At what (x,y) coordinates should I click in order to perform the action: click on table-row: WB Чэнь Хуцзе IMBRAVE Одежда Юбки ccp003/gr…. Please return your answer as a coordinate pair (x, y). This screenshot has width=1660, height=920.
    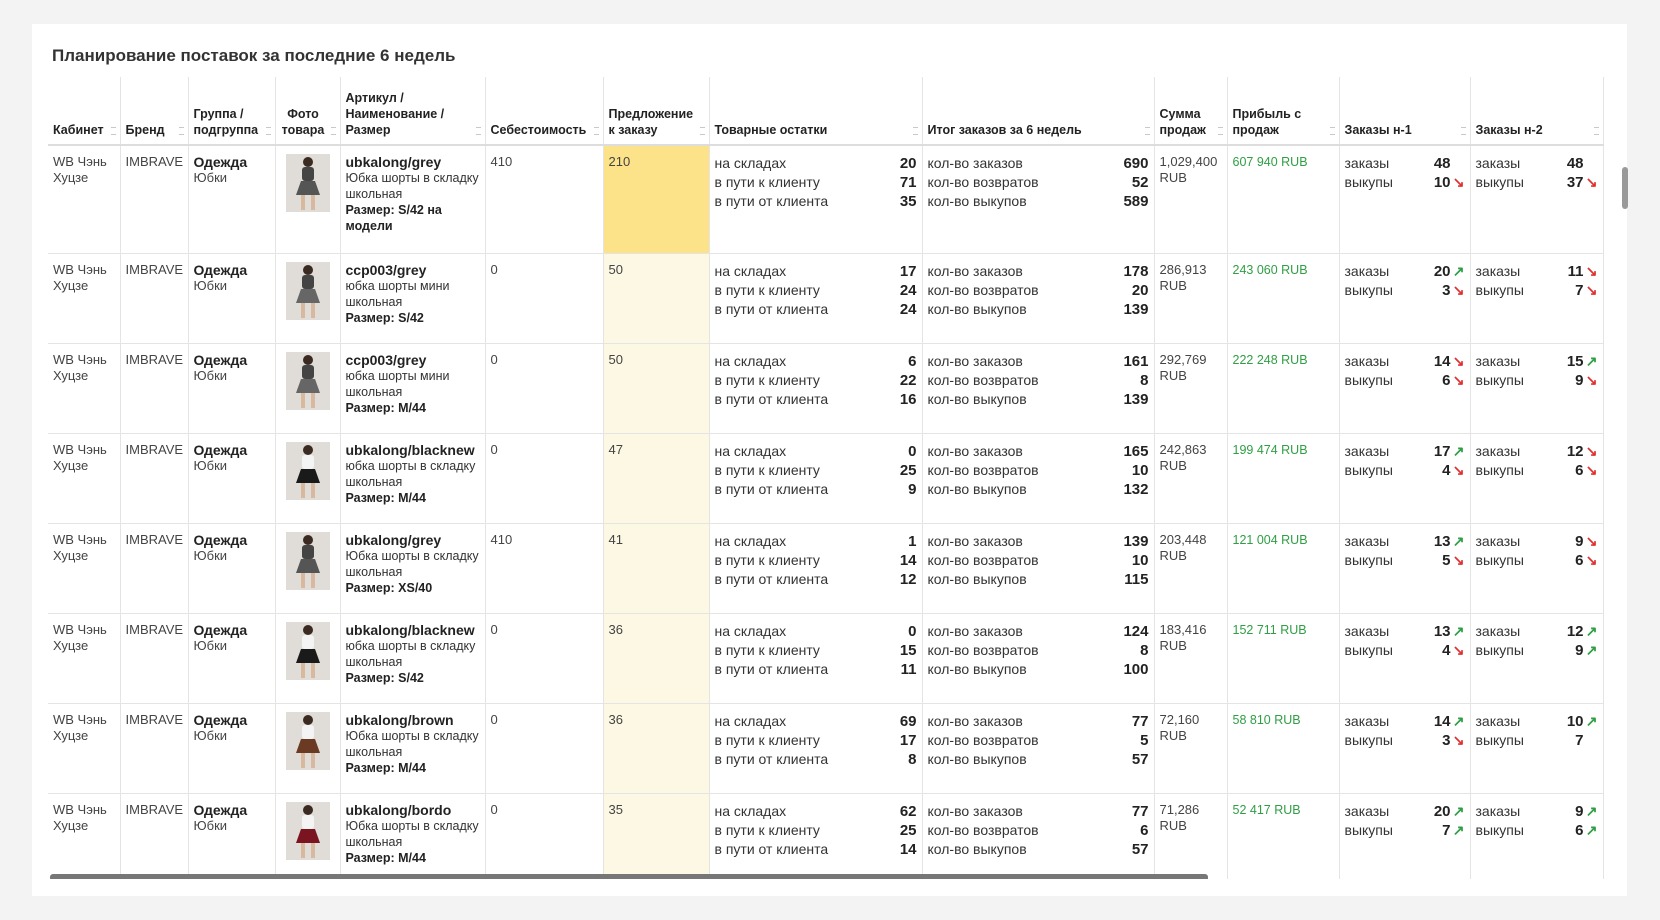
    Looking at the image, I should click on (826, 388).